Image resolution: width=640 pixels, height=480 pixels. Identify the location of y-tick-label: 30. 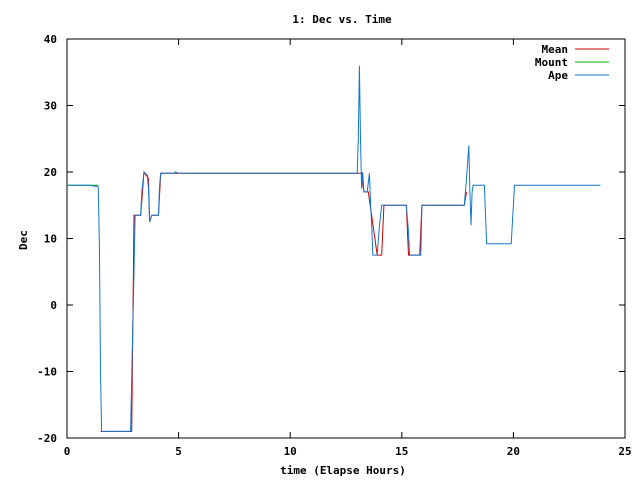
(50, 106).